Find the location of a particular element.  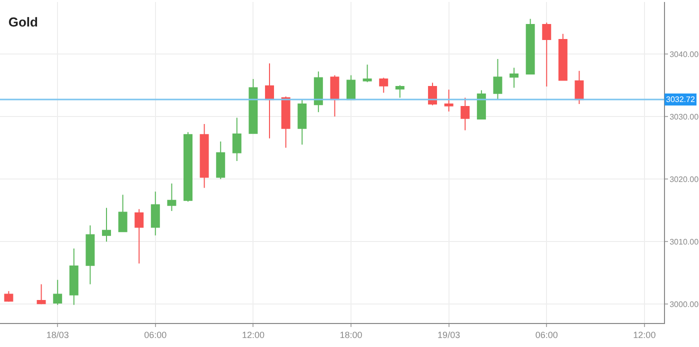

ref-line-label: 3032.72 is located at coordinates (681, 99).